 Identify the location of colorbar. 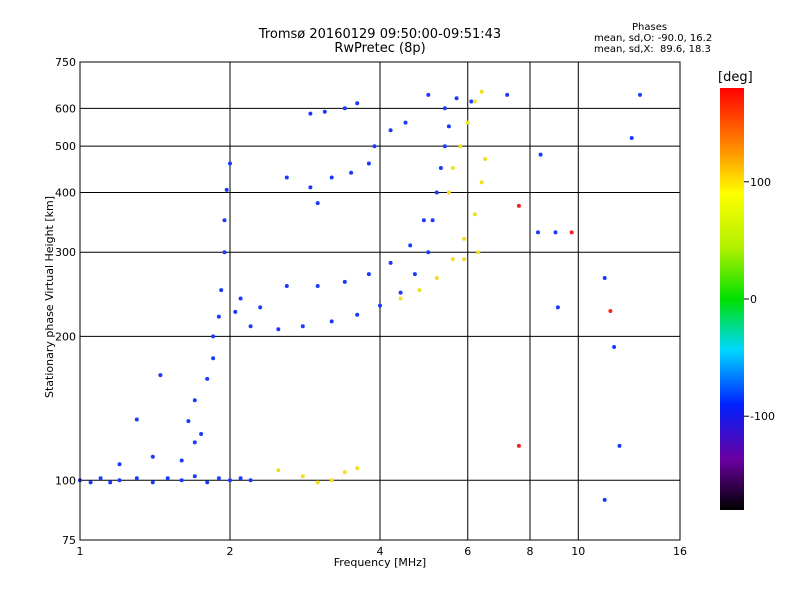
(732, 299).